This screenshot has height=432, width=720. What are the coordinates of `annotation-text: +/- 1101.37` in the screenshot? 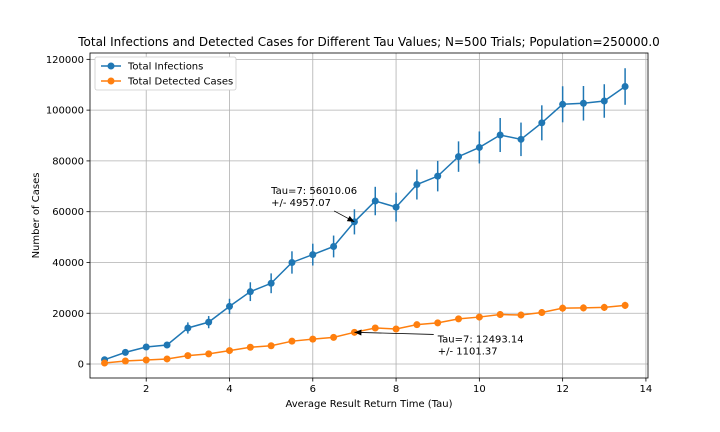 It's located at (468, 351).